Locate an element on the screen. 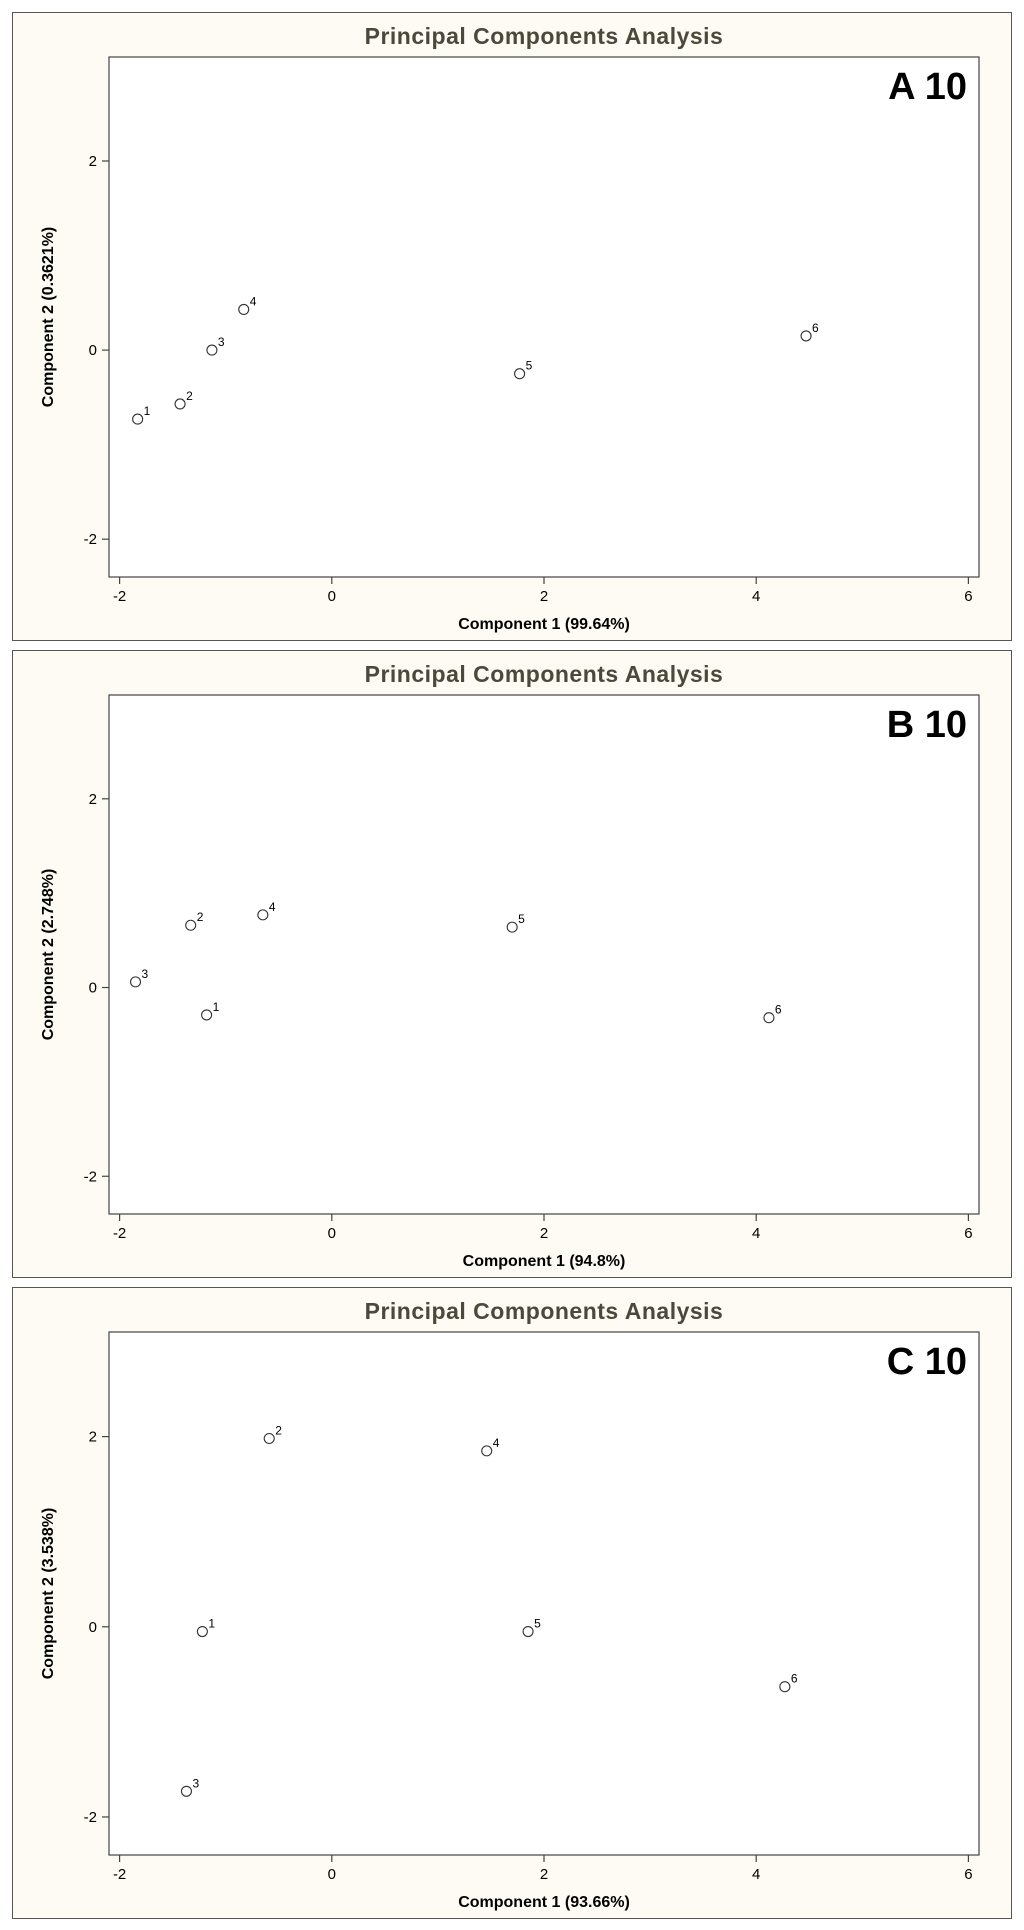  y-axis-label: Component 2 (3.538%) is located at coordinates (48, 1594).